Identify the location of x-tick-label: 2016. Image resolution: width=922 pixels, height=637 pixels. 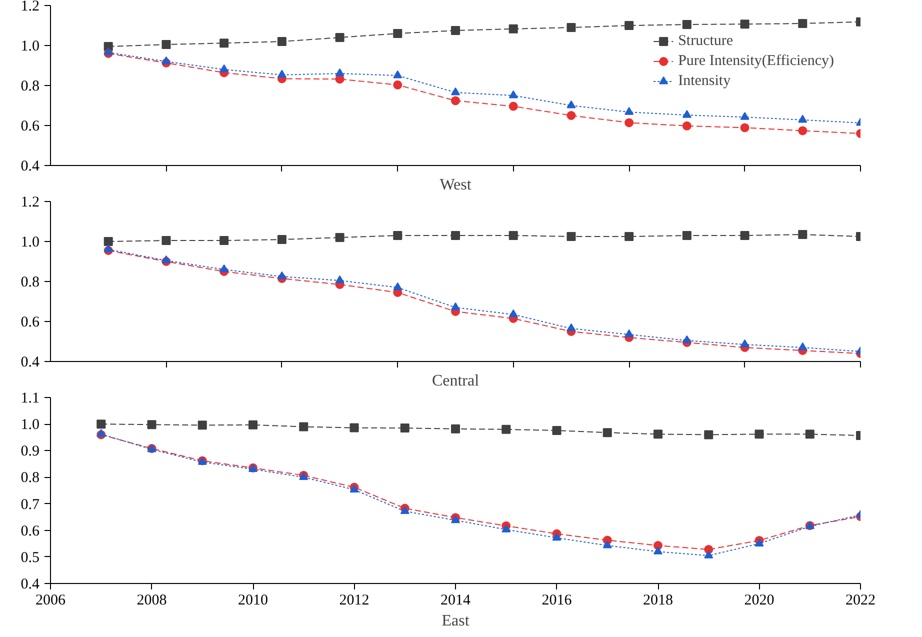
(557, 600).